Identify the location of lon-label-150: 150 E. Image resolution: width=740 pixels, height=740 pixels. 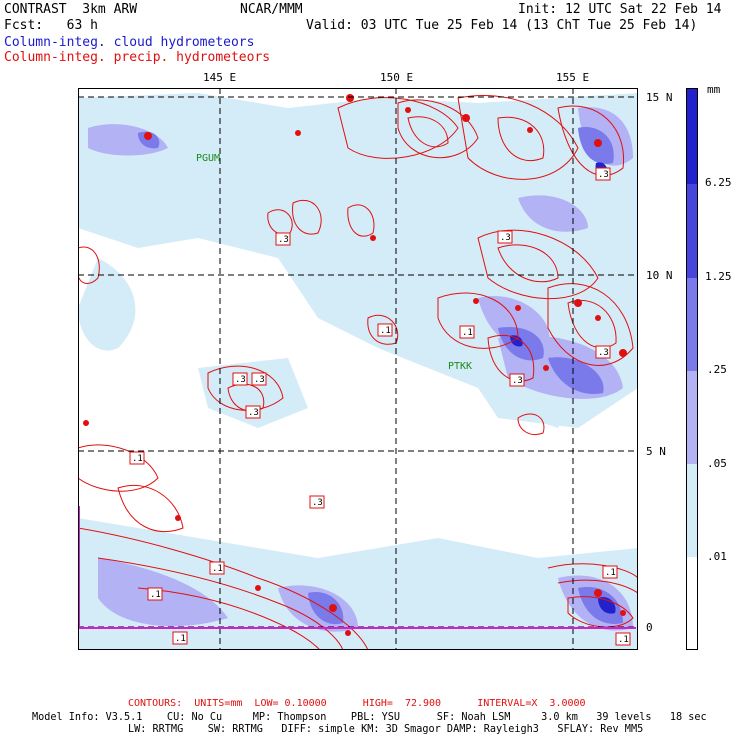
(397, 77).